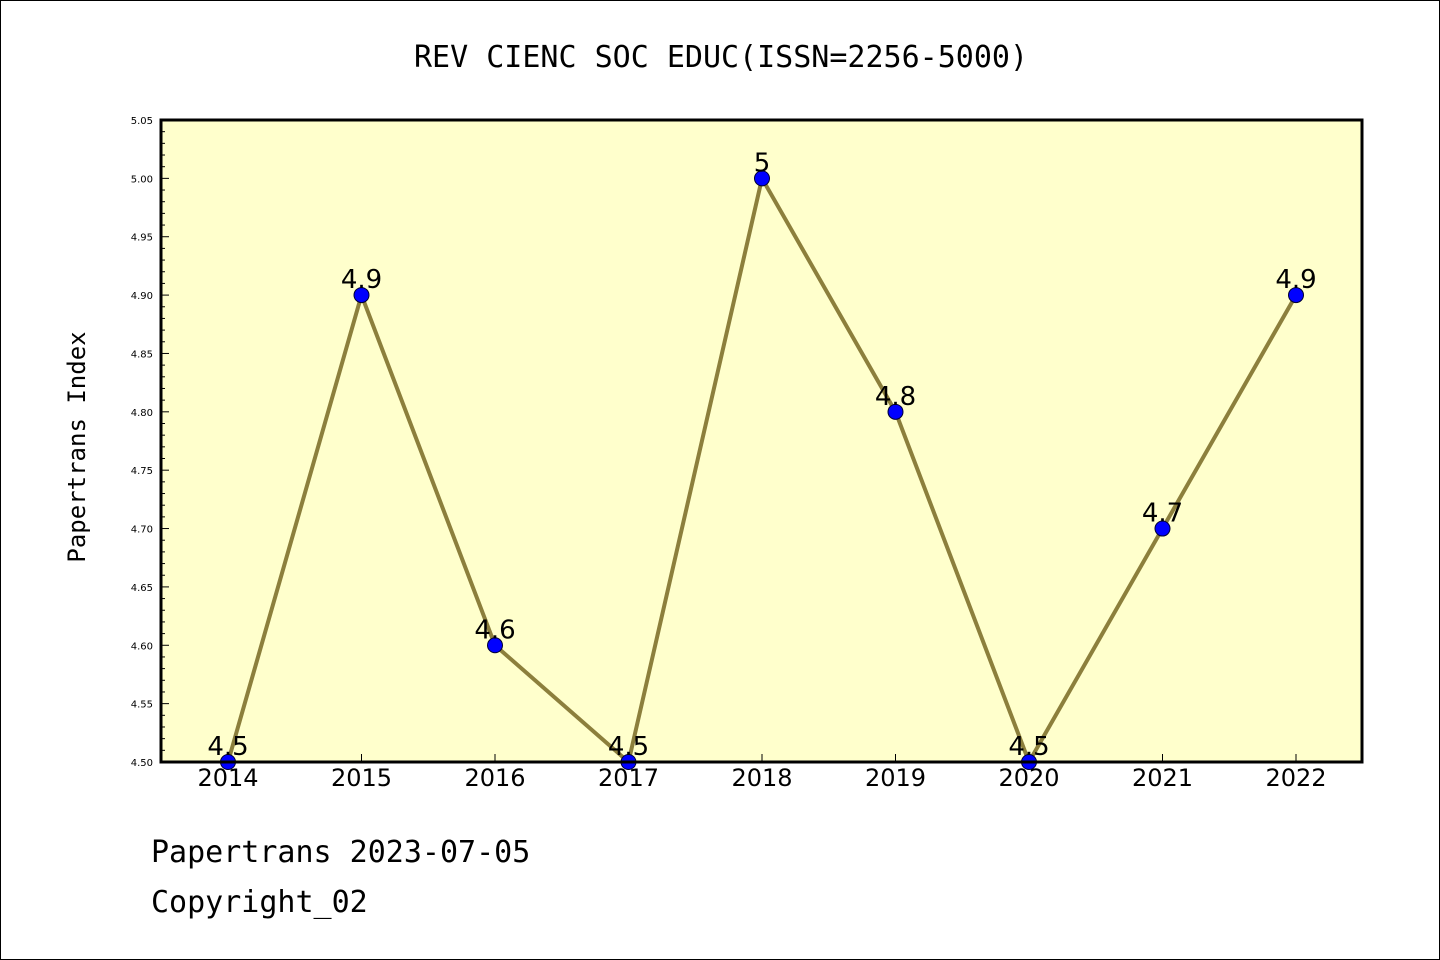 The width and height of the screenshot is (1440, 960). What do you see at coordinates (142, 471) in the screenshot?
I see `y-tick-label: 4.75` at bounding box center [142, 471].